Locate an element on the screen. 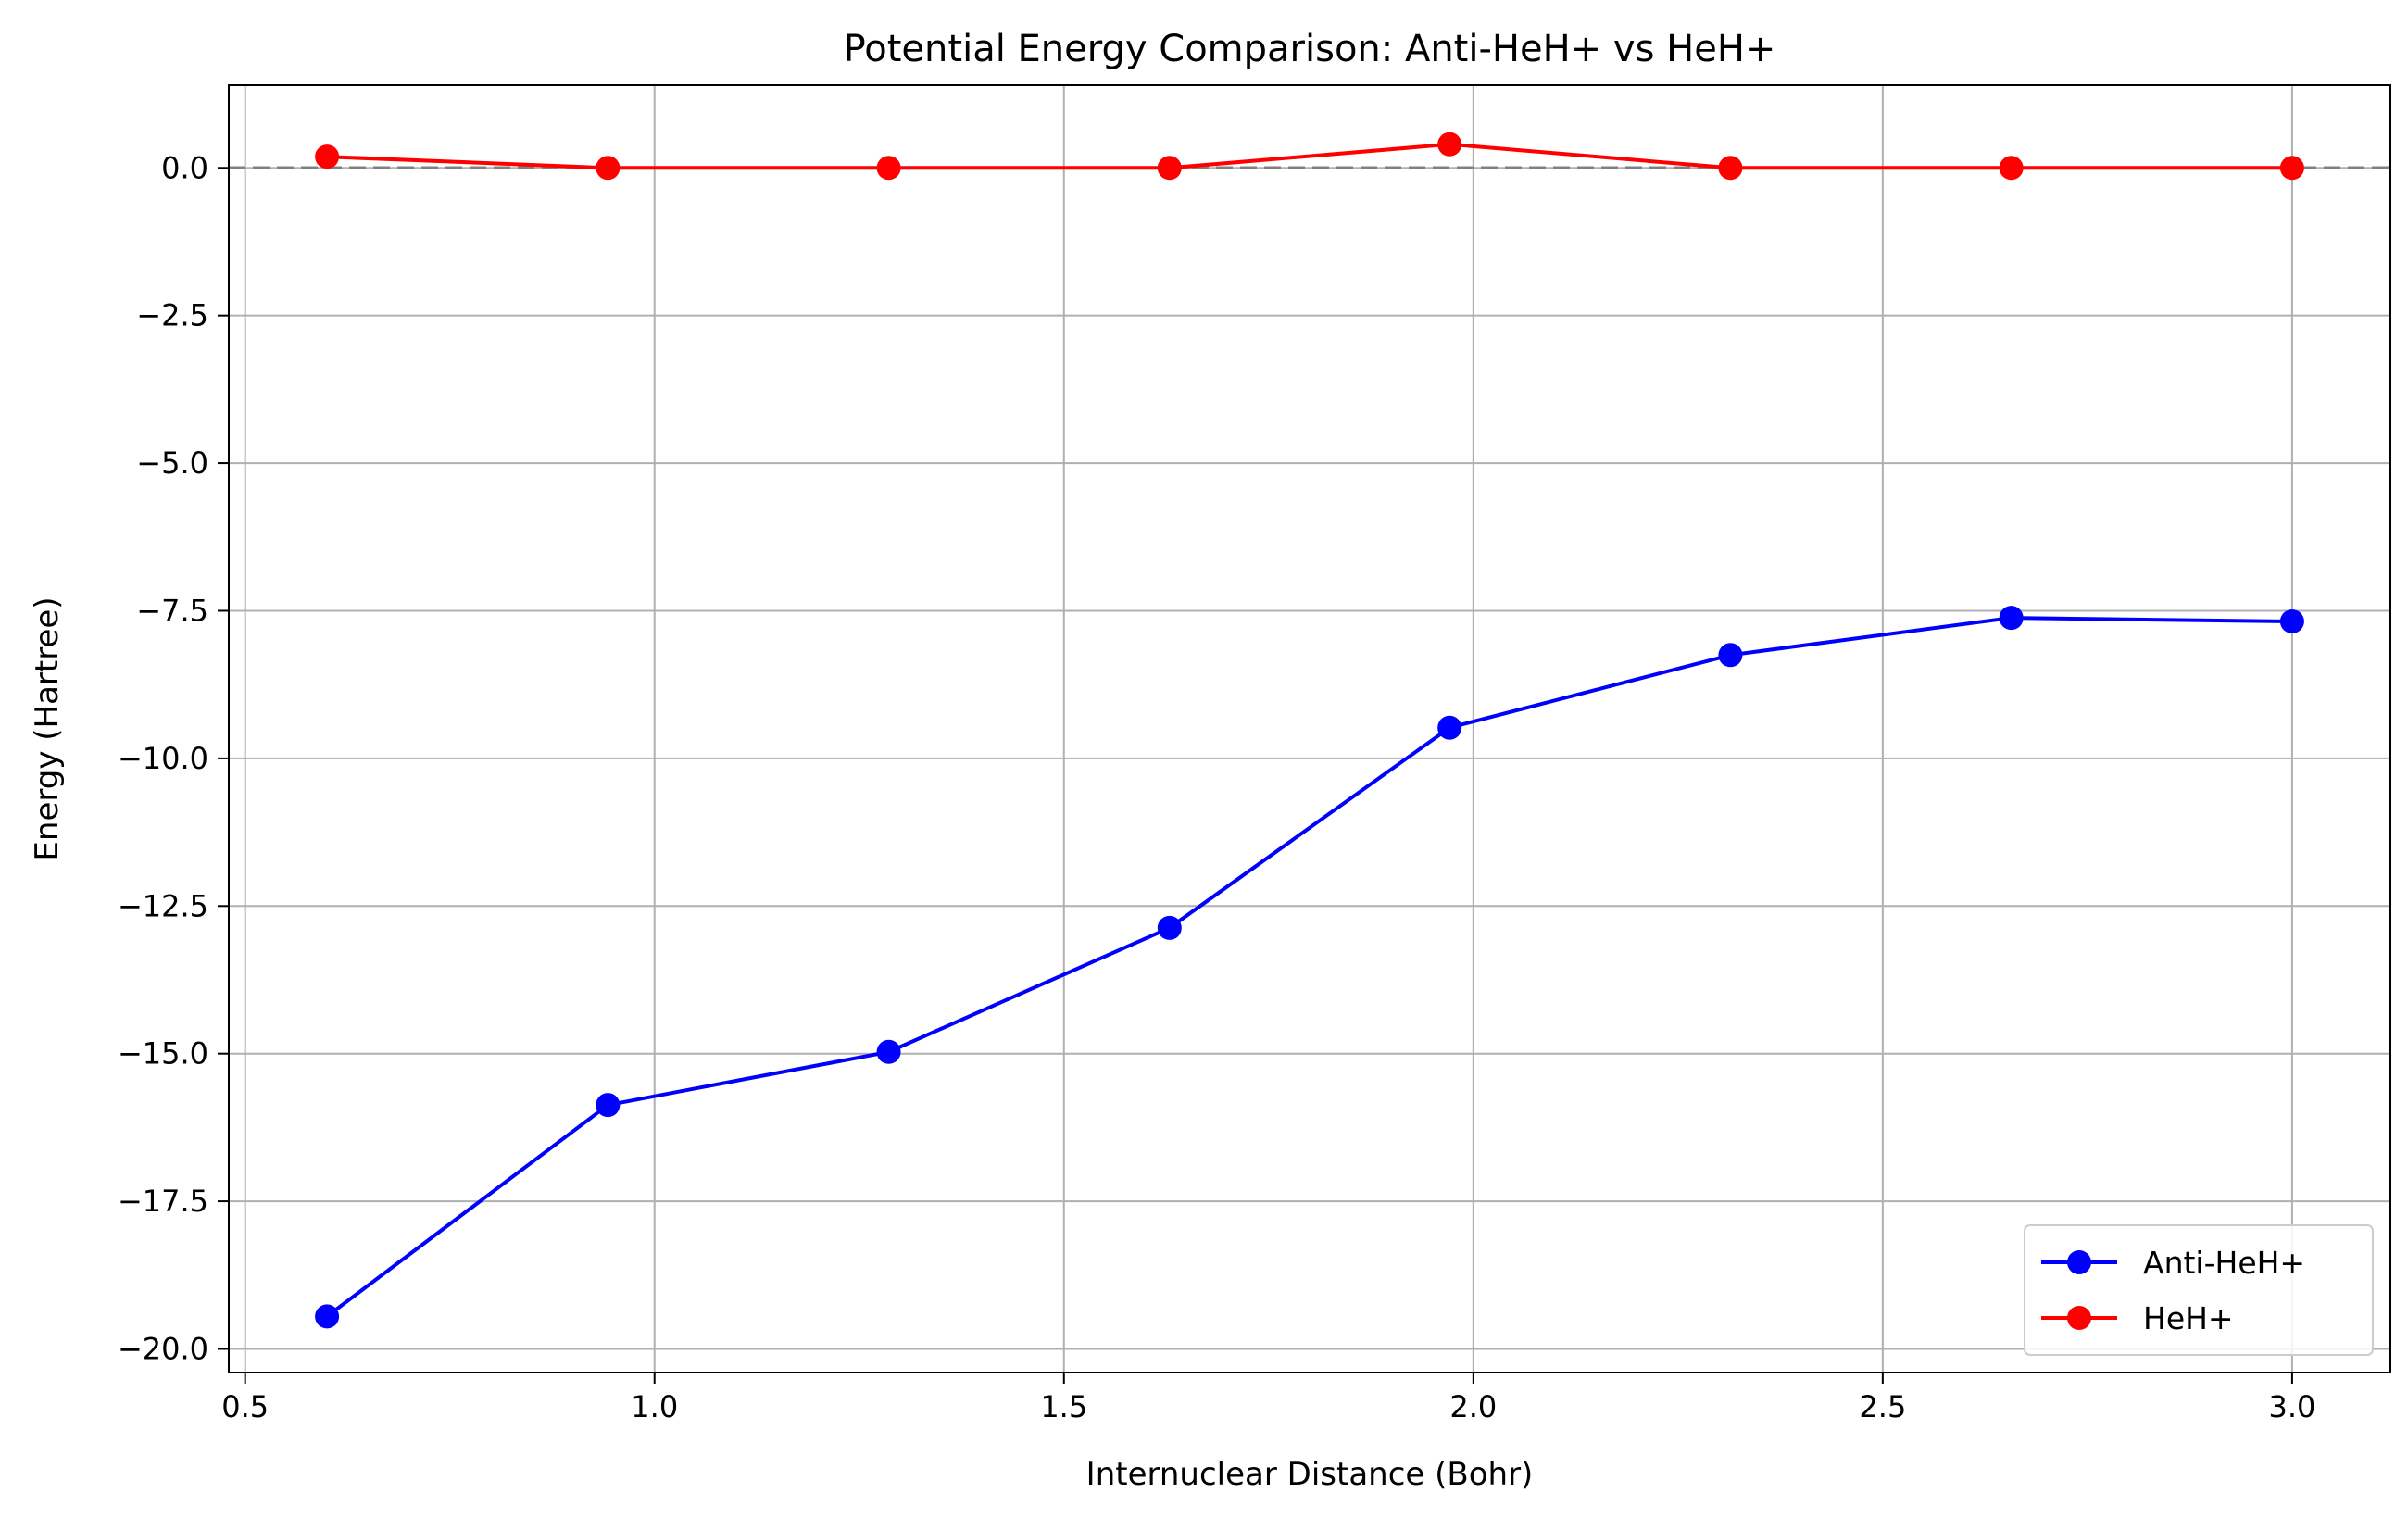  legend-label-anti-heh: Anti-HeH+ is located at coordinates (2224, 1263).